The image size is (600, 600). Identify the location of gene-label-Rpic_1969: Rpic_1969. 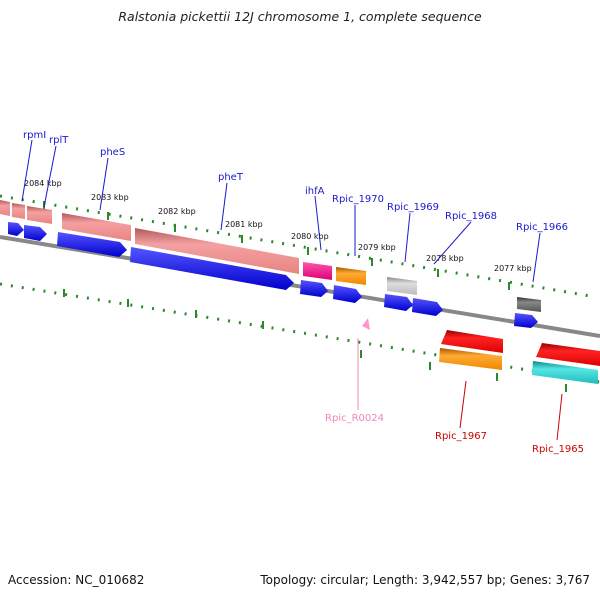
(413, 207).